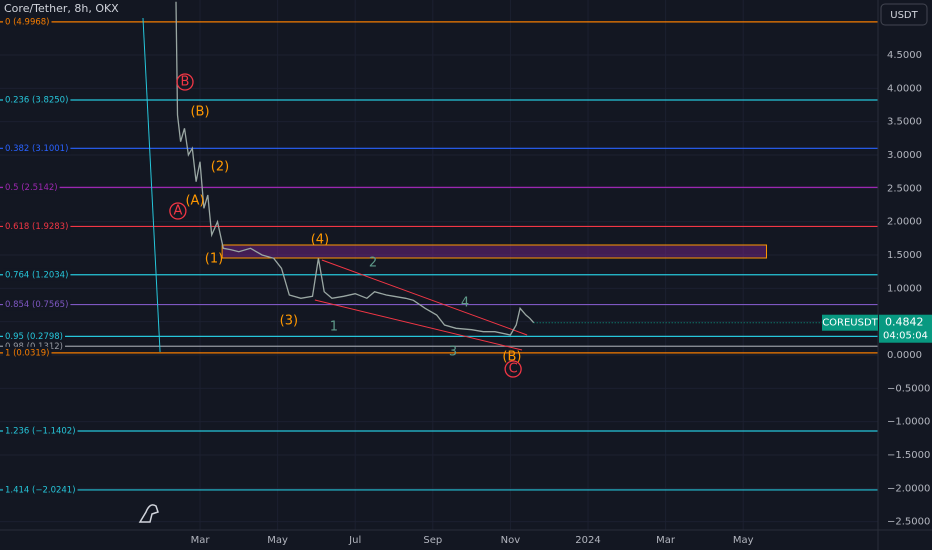 Image resolution: width=932 pixels, height=550 pixels. I want to click on wave-label: 4, so click(465, 303).